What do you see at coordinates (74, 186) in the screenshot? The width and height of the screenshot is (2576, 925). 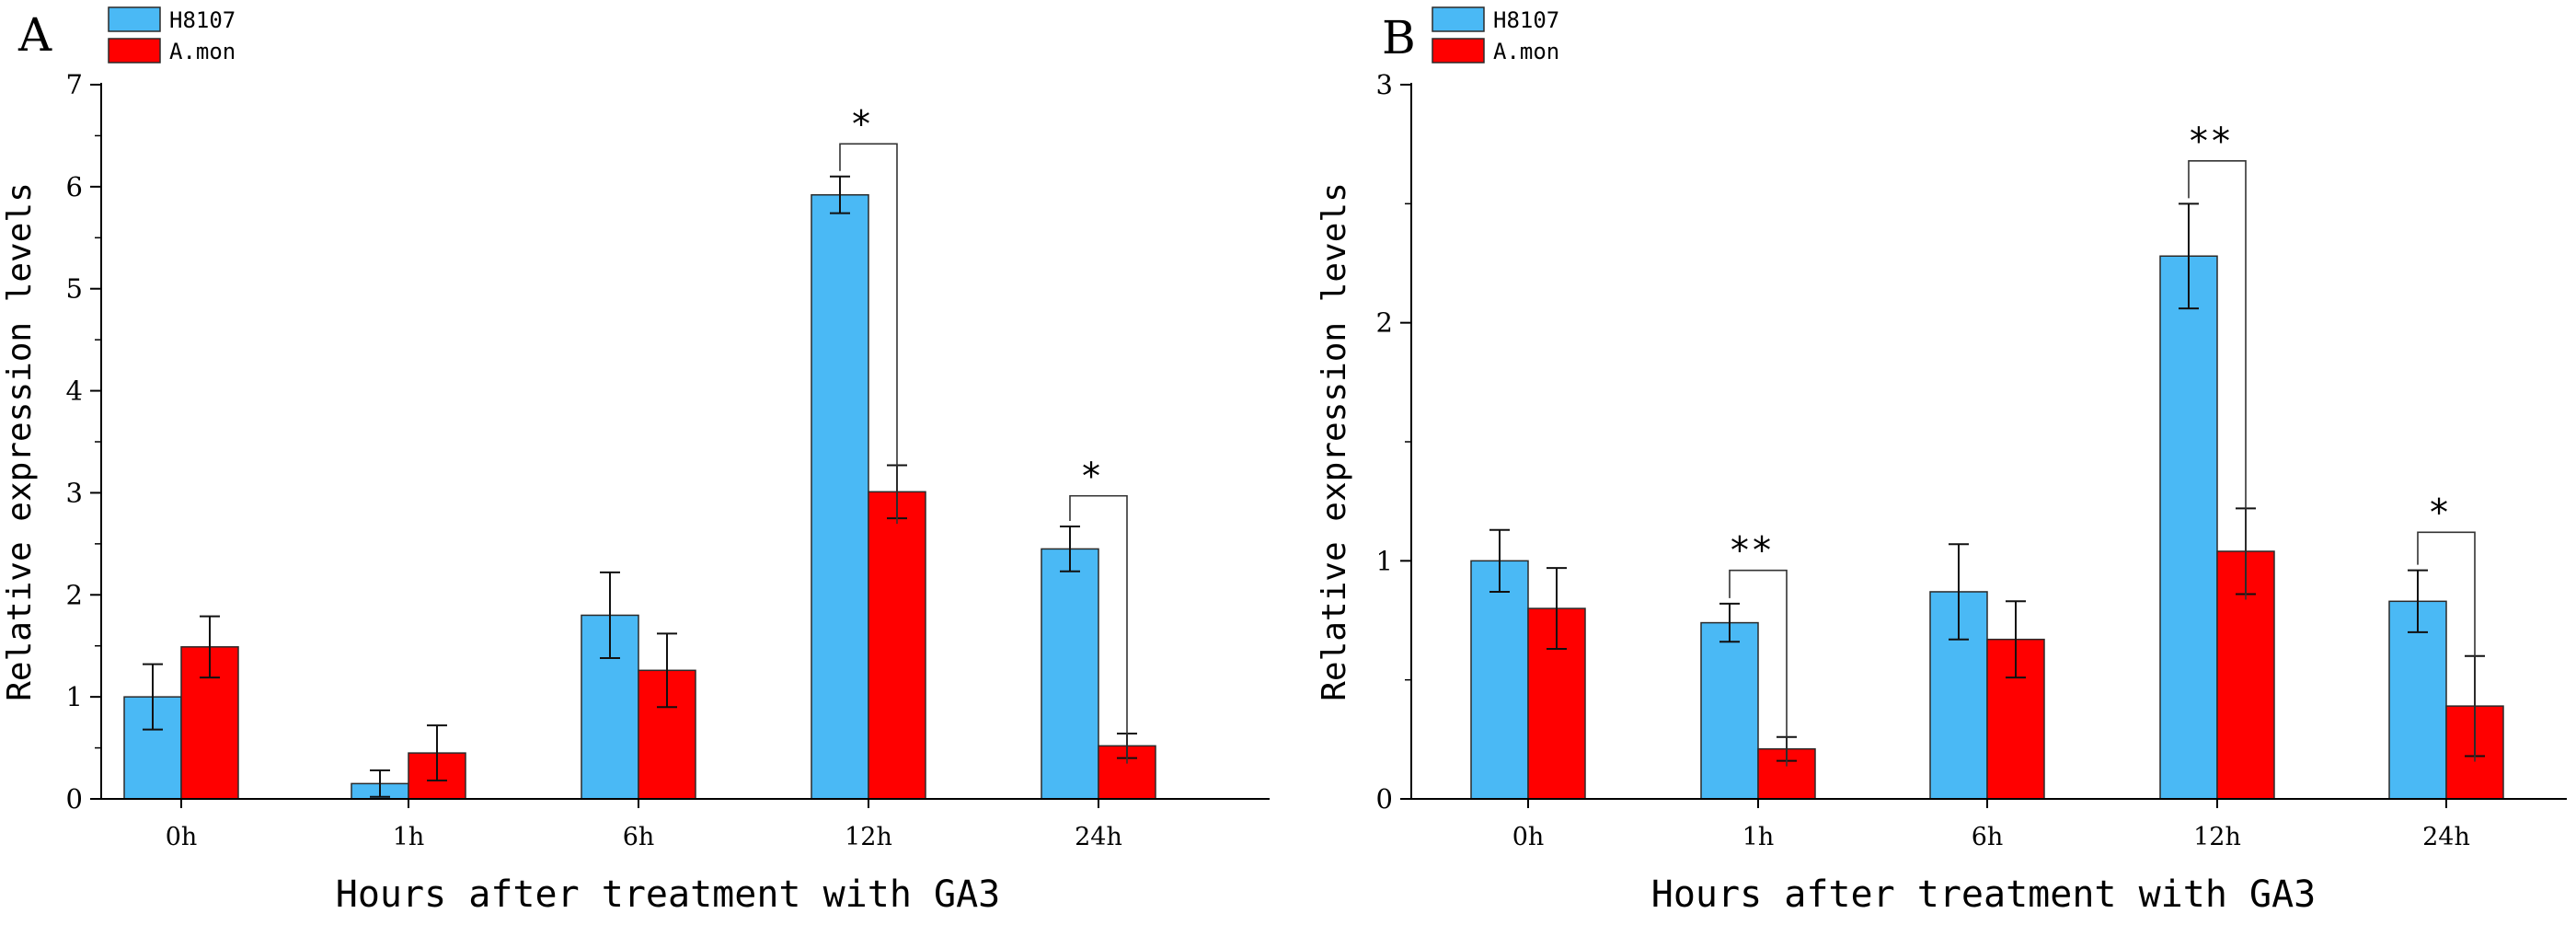 I see `y-tick-label: 6` at bounding box center [74, 186].